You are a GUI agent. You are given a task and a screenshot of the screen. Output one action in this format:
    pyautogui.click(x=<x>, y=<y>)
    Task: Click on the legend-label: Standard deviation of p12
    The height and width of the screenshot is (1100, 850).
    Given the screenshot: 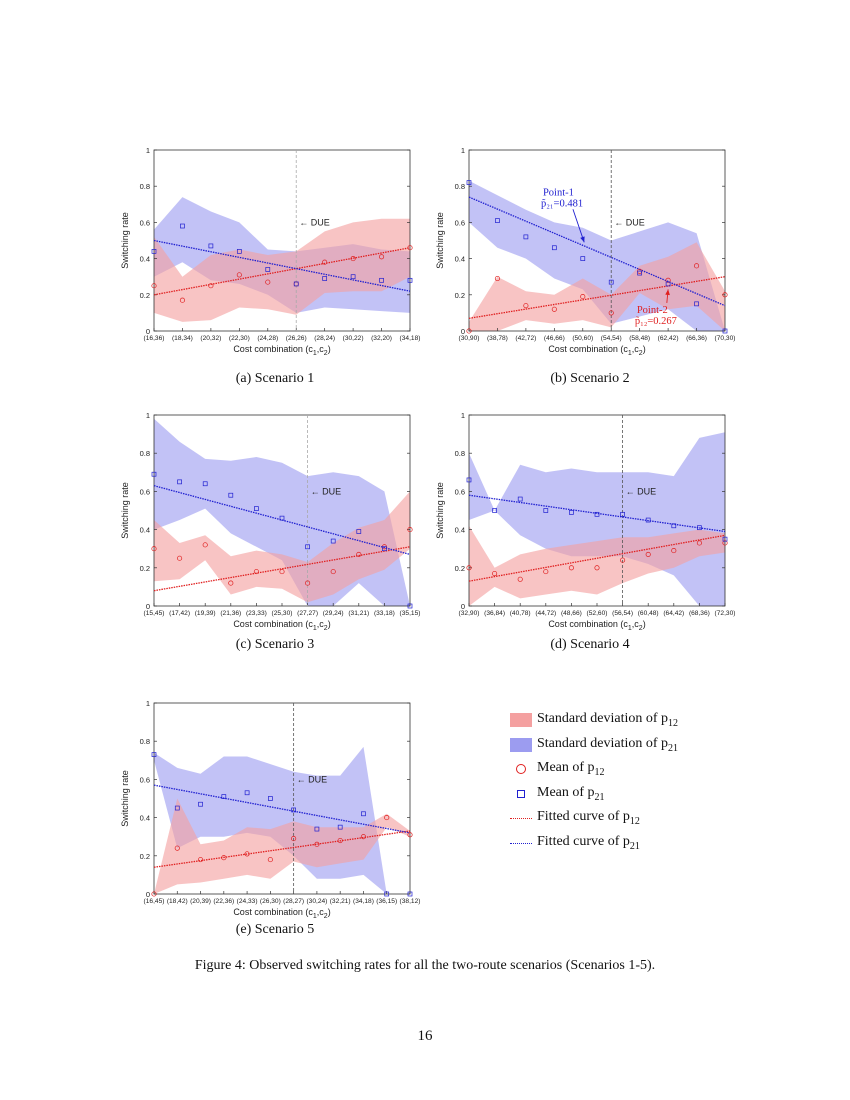 What is the action you would take?
    pyautogui.click(x=608, y=720)
    